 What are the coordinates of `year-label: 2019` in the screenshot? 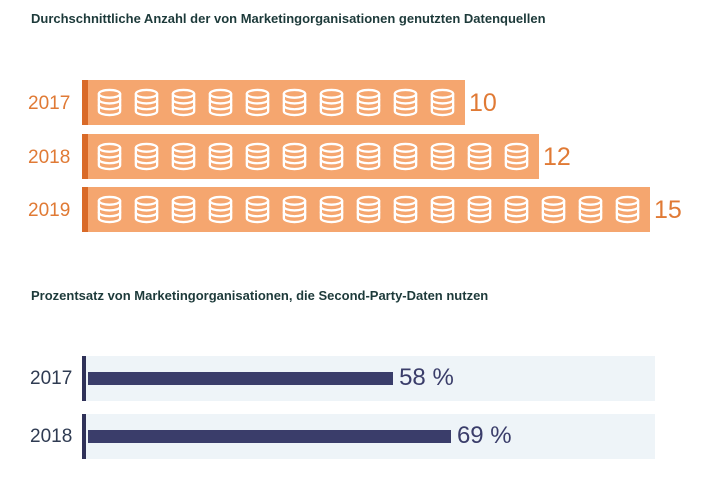 It's located at (49, 210).